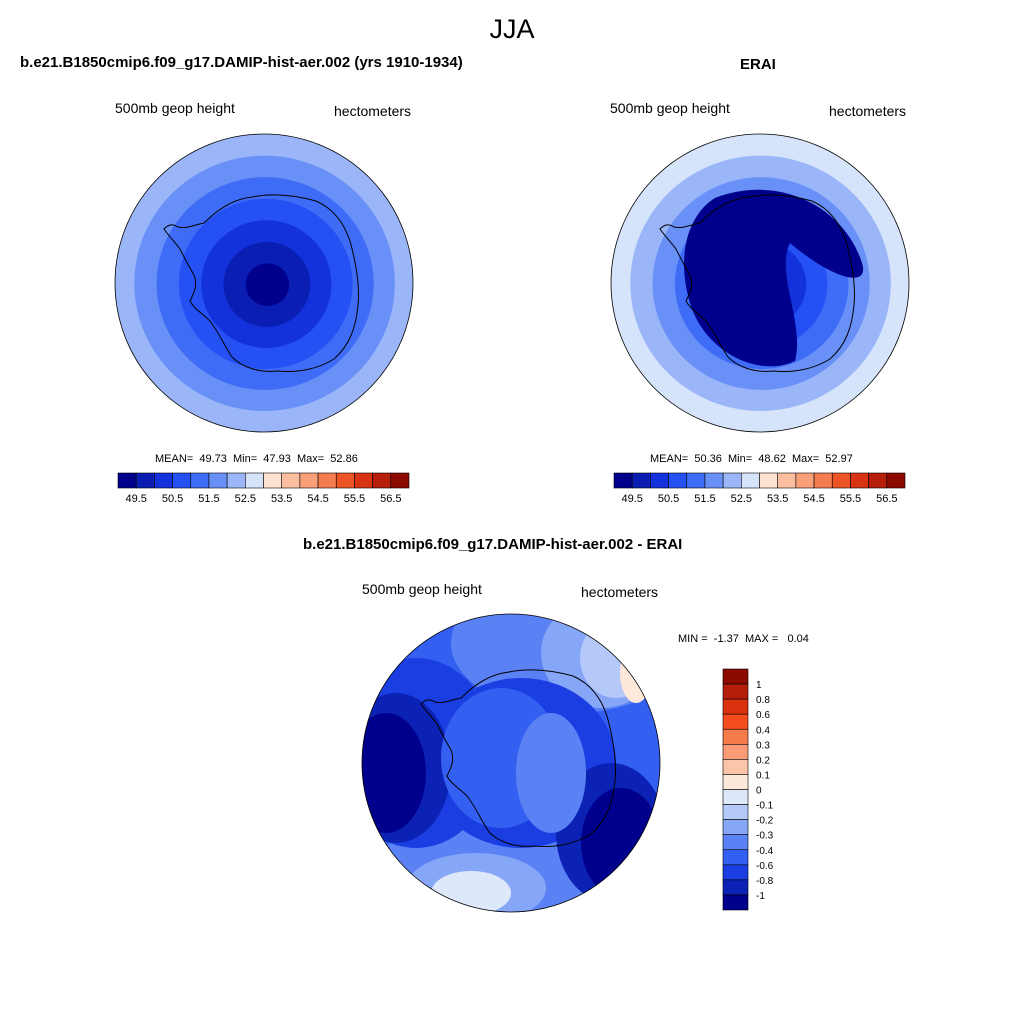  I want to click on difference-stats: MIN = -1.37 MAX = 0.04, so click(743, 639).